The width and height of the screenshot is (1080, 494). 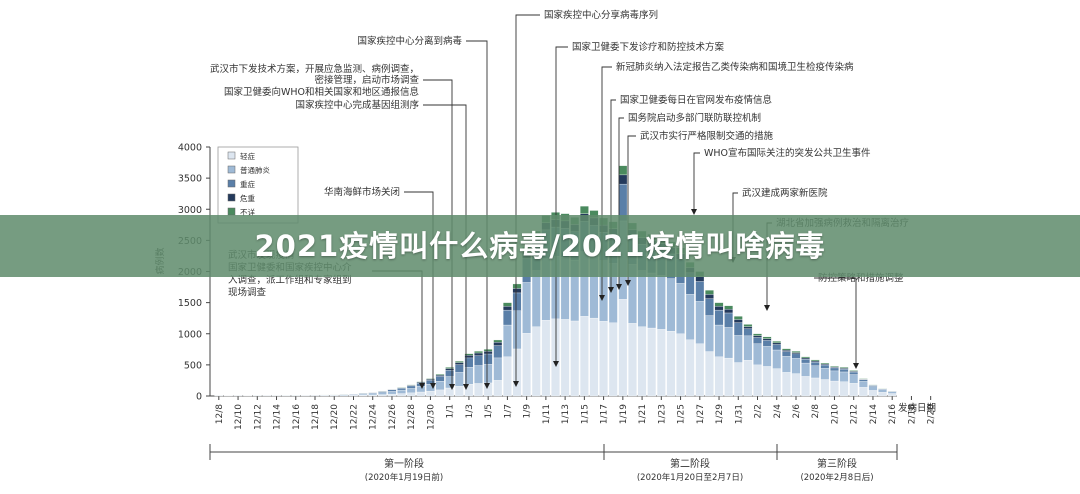 What do you see at coordinates (797, 411) in the screenshot?
I see `x-tick-label: 2/6` at bounding box center [797, 411].